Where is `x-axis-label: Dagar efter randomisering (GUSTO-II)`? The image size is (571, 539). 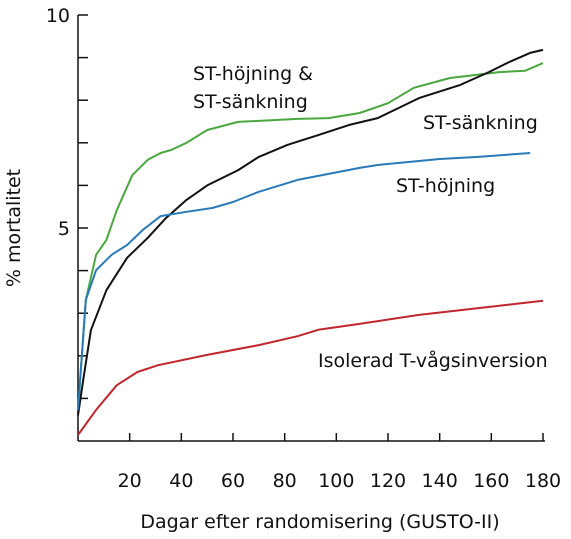 x-axis-label: Dagar efter randomisering (GUSTO-II) is located at coordinates (319, 522).